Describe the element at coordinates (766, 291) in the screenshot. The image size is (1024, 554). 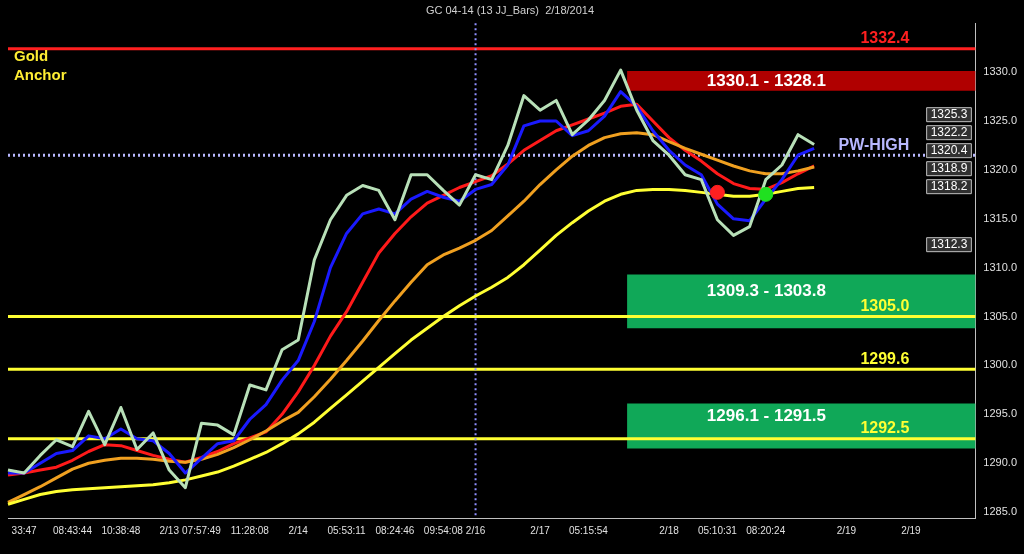
I see `band-label: 1309.3 - 1303.8` at that location.